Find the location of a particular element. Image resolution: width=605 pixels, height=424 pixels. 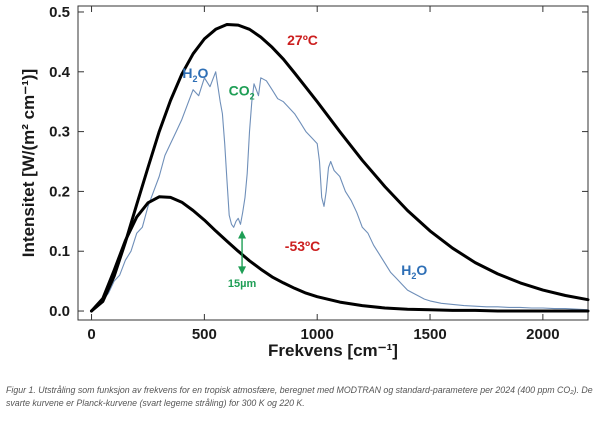

label-h2o-right: H2O is located at coordinates (414, 271).